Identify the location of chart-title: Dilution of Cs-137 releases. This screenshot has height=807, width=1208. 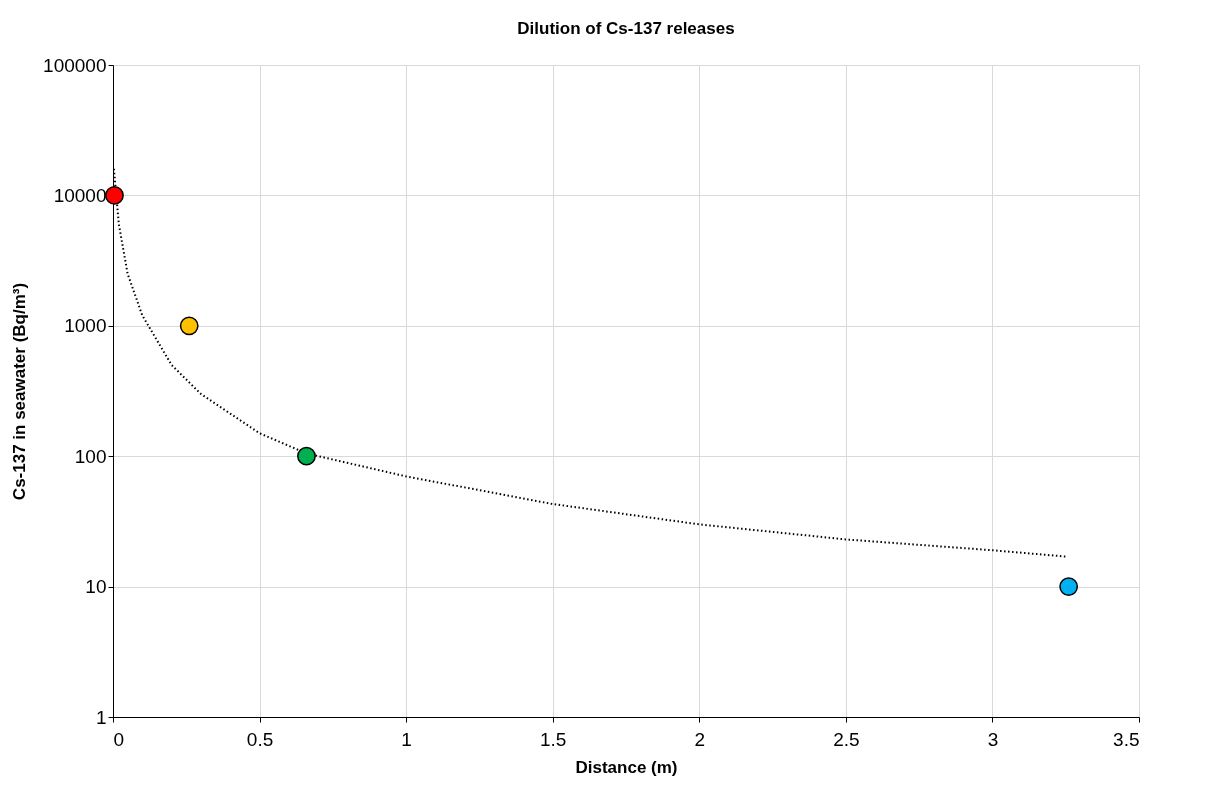
(626, 28).